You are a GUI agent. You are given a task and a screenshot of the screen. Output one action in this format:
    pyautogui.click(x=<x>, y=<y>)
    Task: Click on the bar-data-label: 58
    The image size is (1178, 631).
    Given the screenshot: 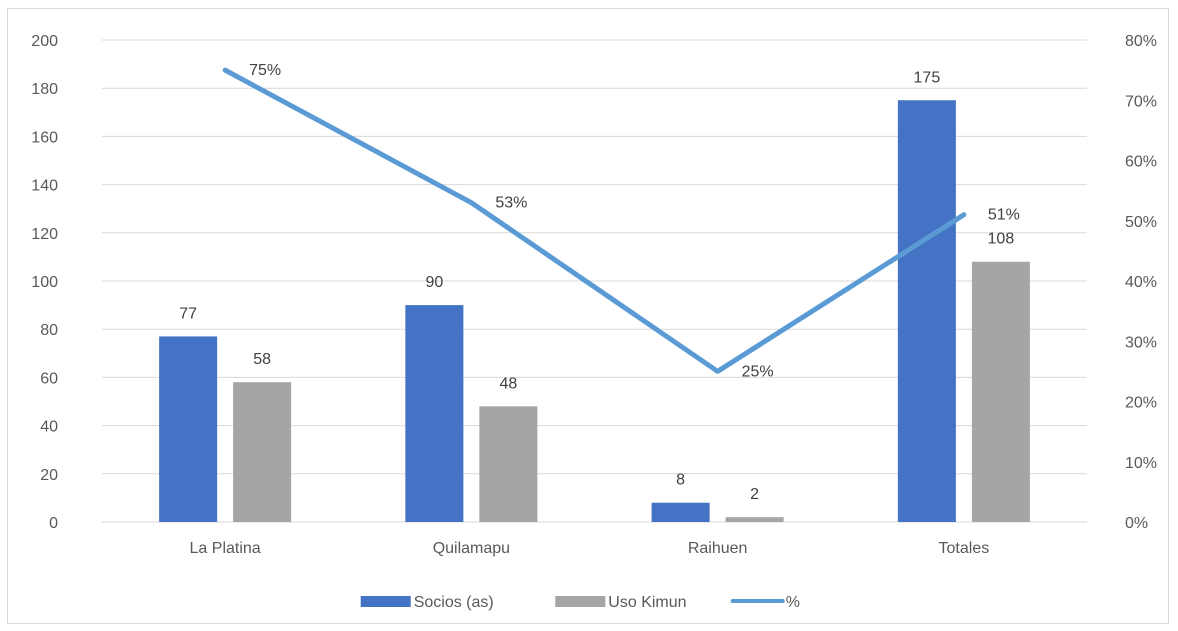 What is the action you would take?
    pyautogui.click(x=262, y=359)
    